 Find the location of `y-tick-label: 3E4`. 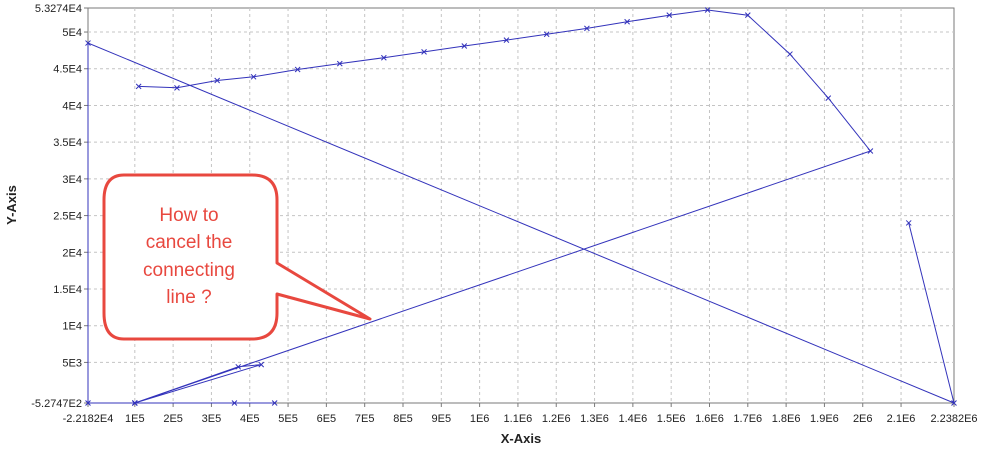

y-tick-label: 3E4 is located at coordinates (72, 180).